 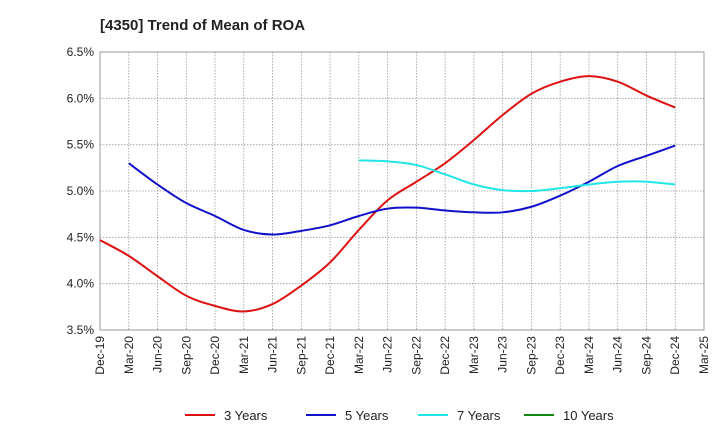 What do you see at coordinates (81, 98) in the screenshot?
I see `y-tick-label: 6.0%` at bounding box center [81, 98].